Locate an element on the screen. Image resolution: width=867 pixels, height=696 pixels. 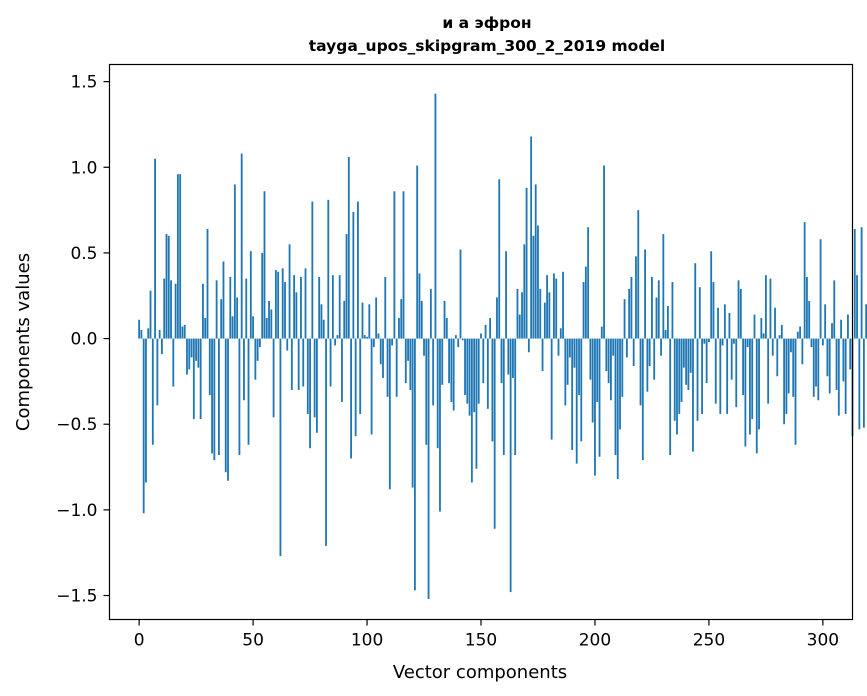
x-tick-label: 250 is located at coordinates (709, 641).